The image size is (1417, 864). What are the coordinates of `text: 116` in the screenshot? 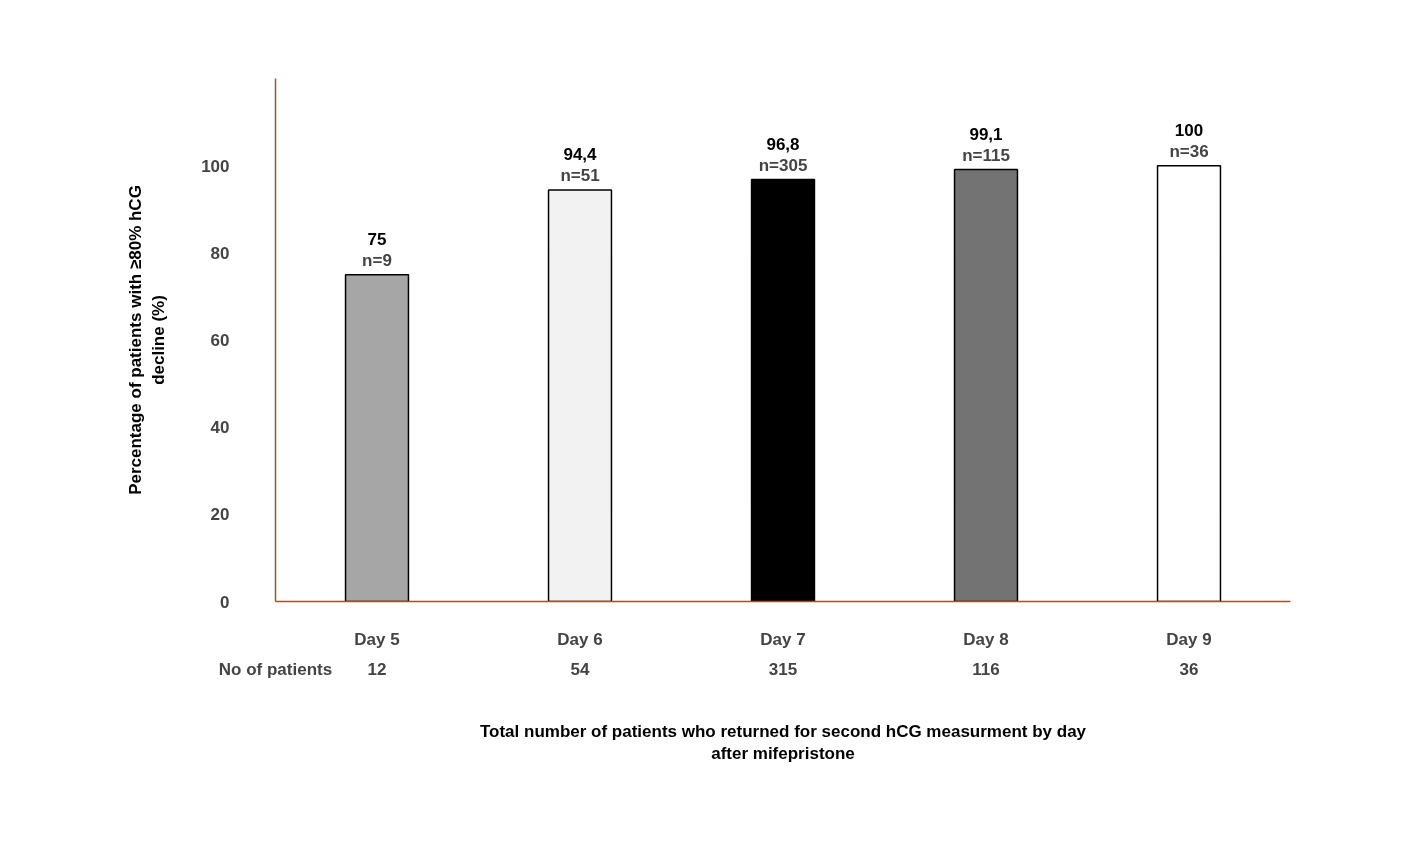 It's located at (986, 669).